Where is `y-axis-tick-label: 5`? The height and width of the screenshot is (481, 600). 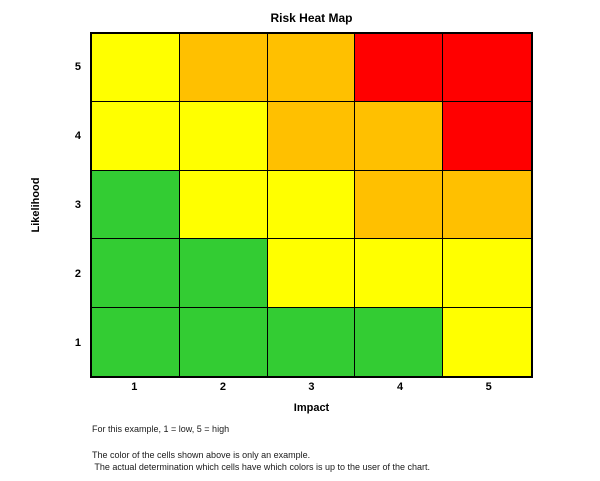 y-axis-tick-label: 5 is located at coordinates (77, 66).